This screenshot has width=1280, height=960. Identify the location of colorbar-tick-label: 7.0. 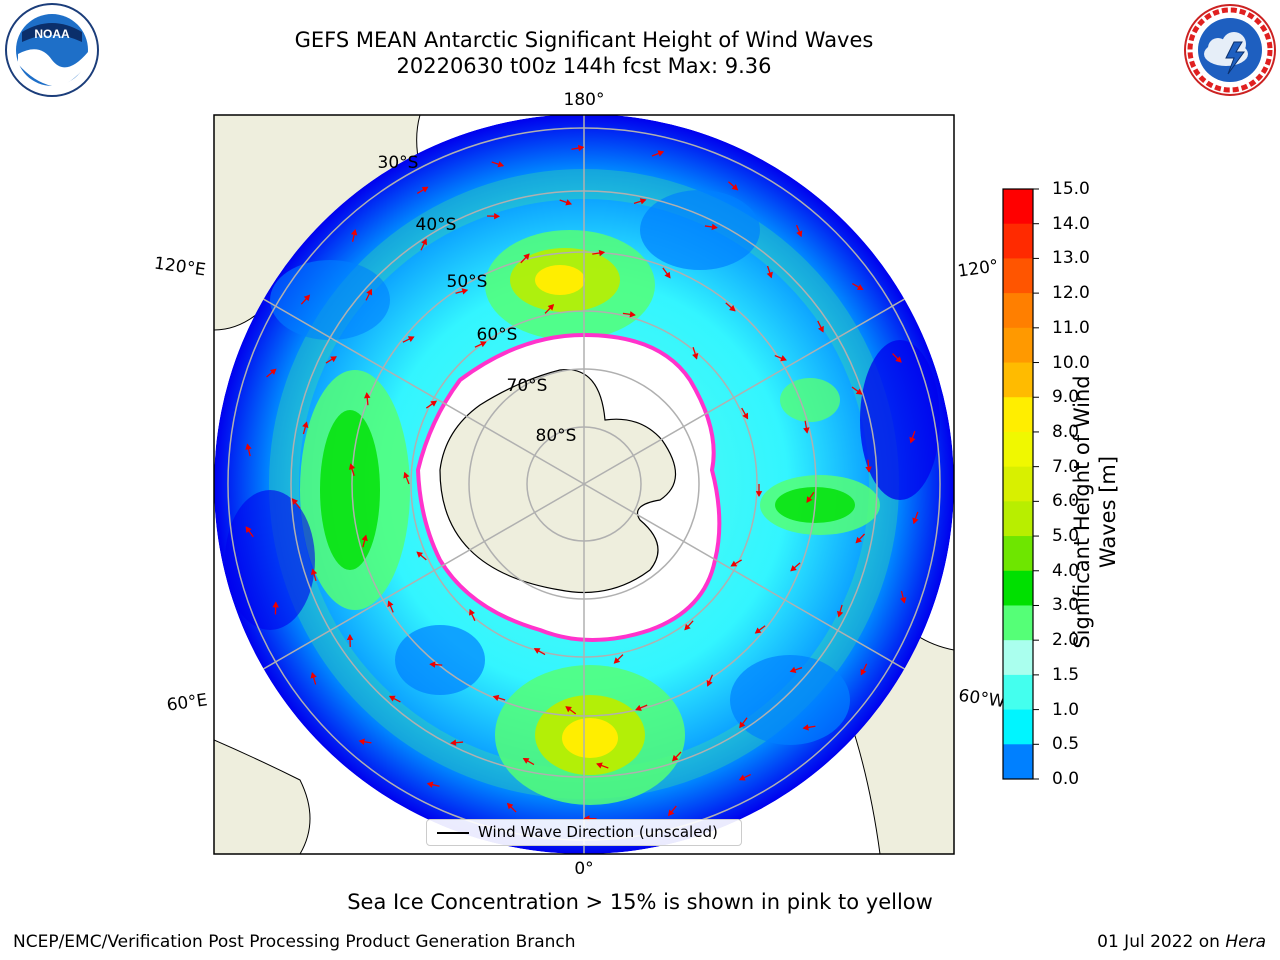
(1066, 466).